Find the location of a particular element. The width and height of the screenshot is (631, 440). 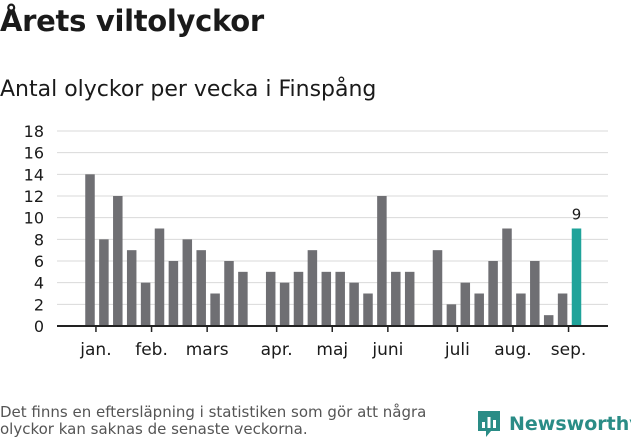

y-tick-label: 10 is located at coordinates (34, 218).